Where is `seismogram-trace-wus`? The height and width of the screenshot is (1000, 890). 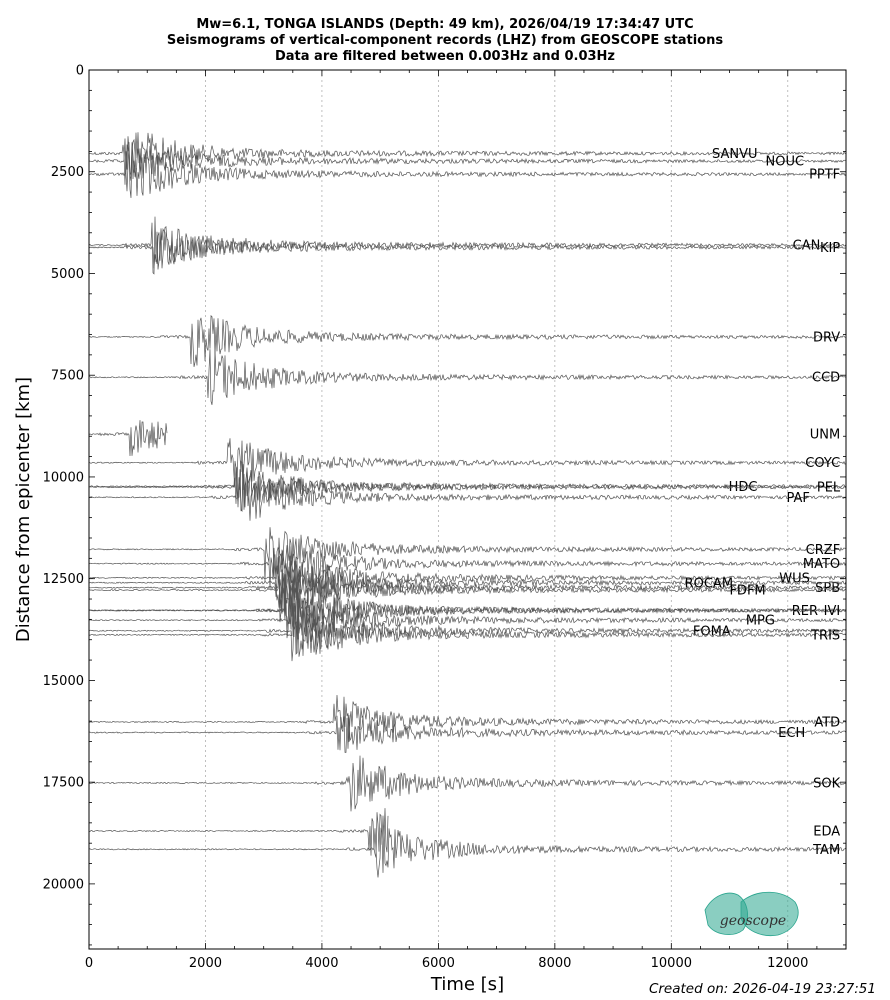
seismogram-trace-wus is located at coordinates (467, 581).